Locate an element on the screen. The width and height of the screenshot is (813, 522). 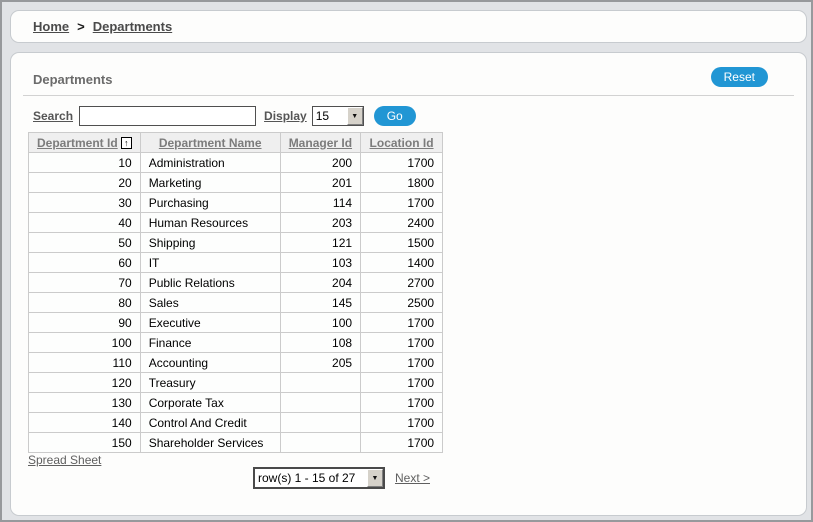
table-cell: Public Relations is located at coordinates (210, 282).